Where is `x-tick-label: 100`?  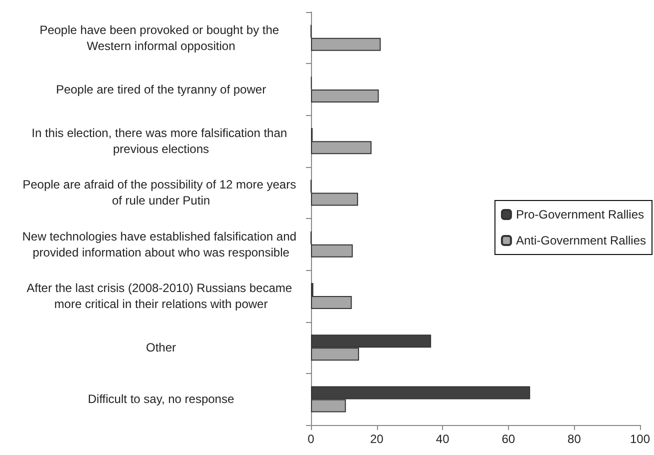
x-tick-label: 100 is located at coordinates (640, 439).